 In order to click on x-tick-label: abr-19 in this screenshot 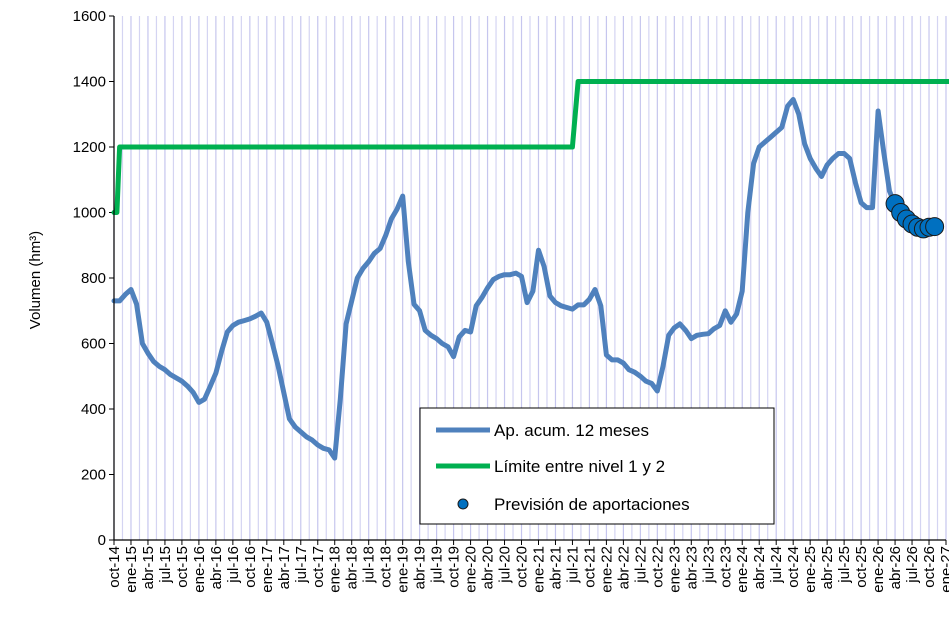, I will do `click(420, 567)`.